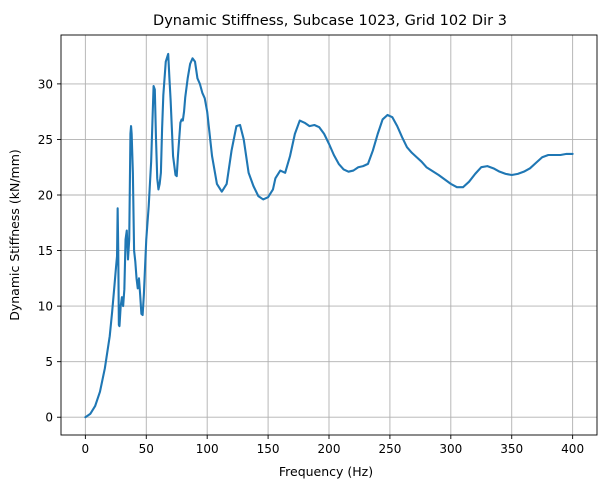  Describe the element at coordinates (146, 449) in the screenshot. I see `x-tick-label: 50` at that location.